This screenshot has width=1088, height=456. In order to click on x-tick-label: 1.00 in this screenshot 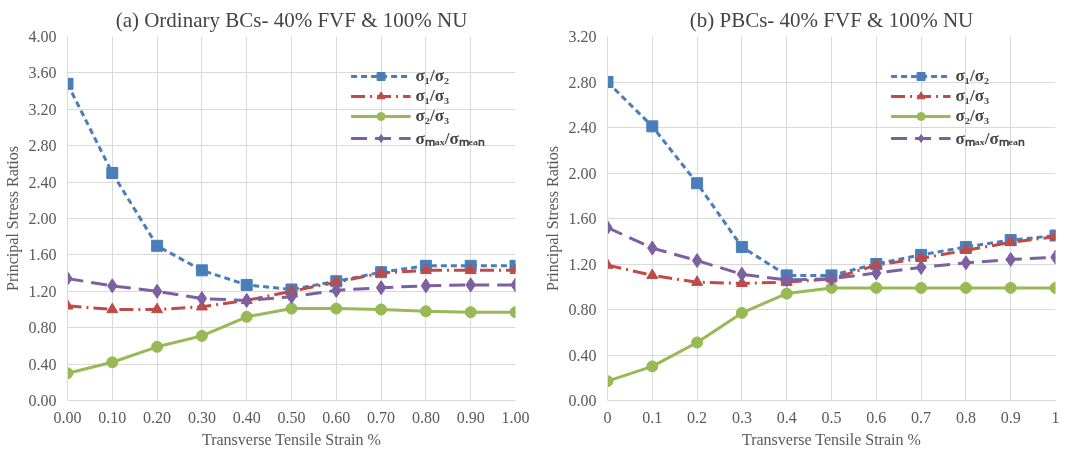, I will do `click(515, 417)`.